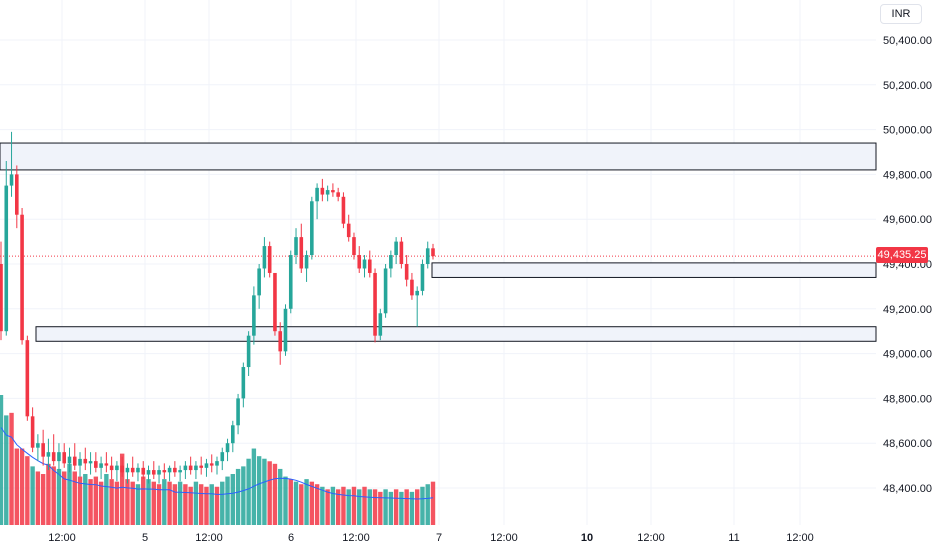 The width and height of the screenshot is (932, 550). Describe the element at coordinates (907, 86) in the screenshot. I see `price-tick-label: 50,200.00` at that location.